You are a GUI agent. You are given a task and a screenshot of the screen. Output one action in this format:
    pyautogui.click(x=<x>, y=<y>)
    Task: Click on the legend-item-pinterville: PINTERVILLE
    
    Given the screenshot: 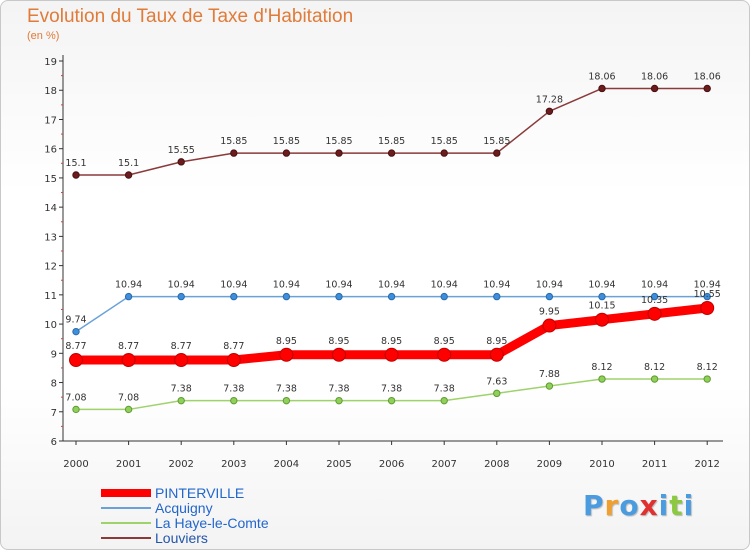 What is the action you would take?
    pyautogui.click(x=172, y=493)
    